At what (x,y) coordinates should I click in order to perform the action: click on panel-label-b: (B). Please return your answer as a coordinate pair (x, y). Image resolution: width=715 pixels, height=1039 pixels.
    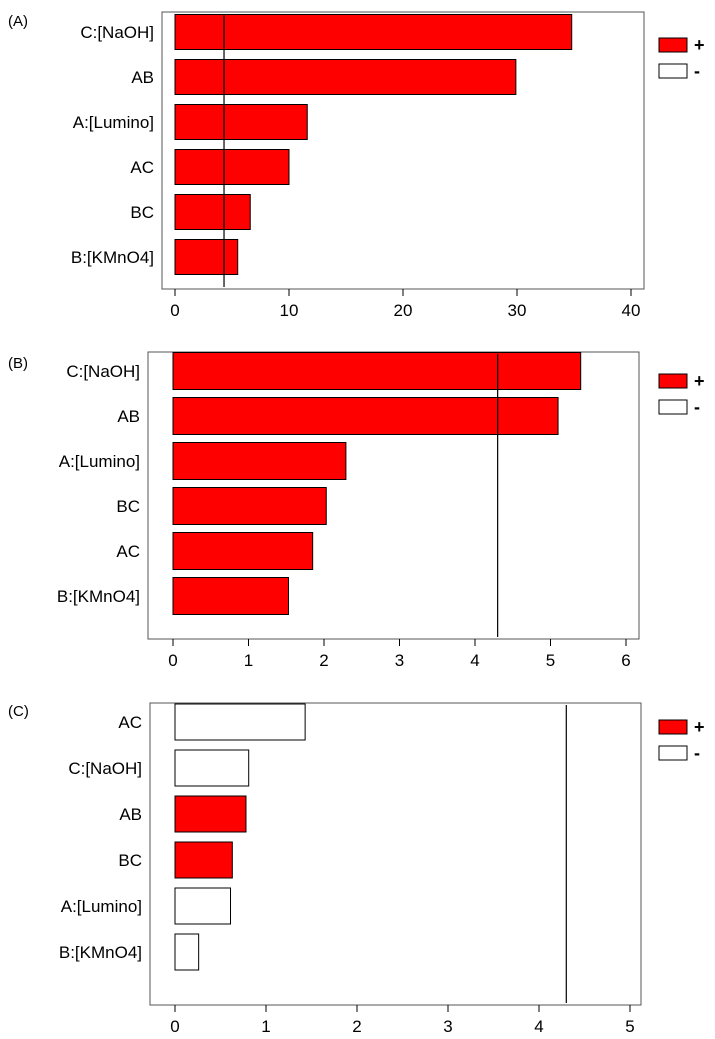
    Looking at the image, I should click on (18, 363).